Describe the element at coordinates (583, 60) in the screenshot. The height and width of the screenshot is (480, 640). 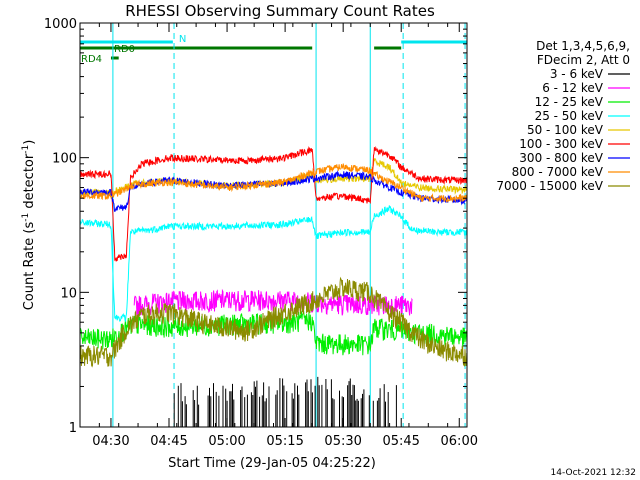
I see `legend-header-line-2: FDecim 2, Att 0` at that location.